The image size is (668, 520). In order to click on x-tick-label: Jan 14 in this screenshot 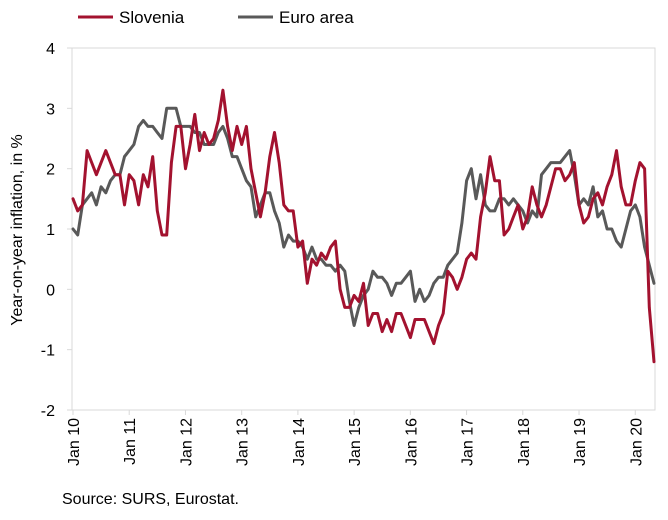, I will do `click(299, 442)`.